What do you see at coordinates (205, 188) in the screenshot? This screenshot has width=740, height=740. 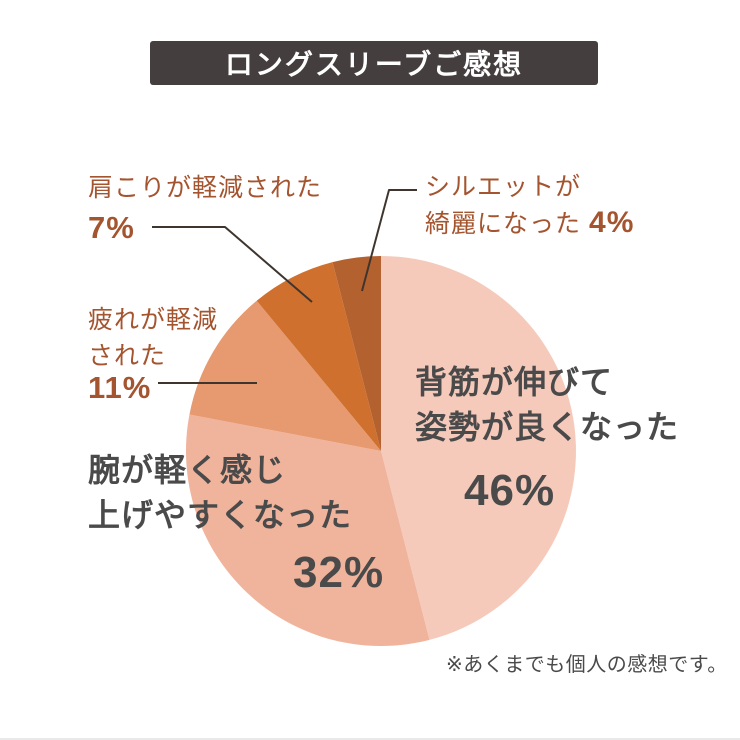 I see `label-katakori-text: 肩こりが軽減された` at bounding box center [205, 188].